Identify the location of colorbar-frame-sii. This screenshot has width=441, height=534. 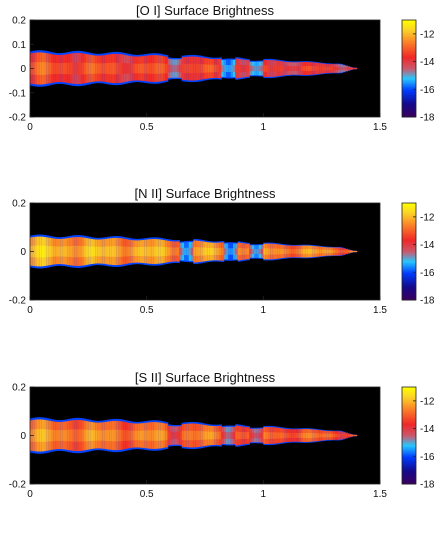
(409, 435).